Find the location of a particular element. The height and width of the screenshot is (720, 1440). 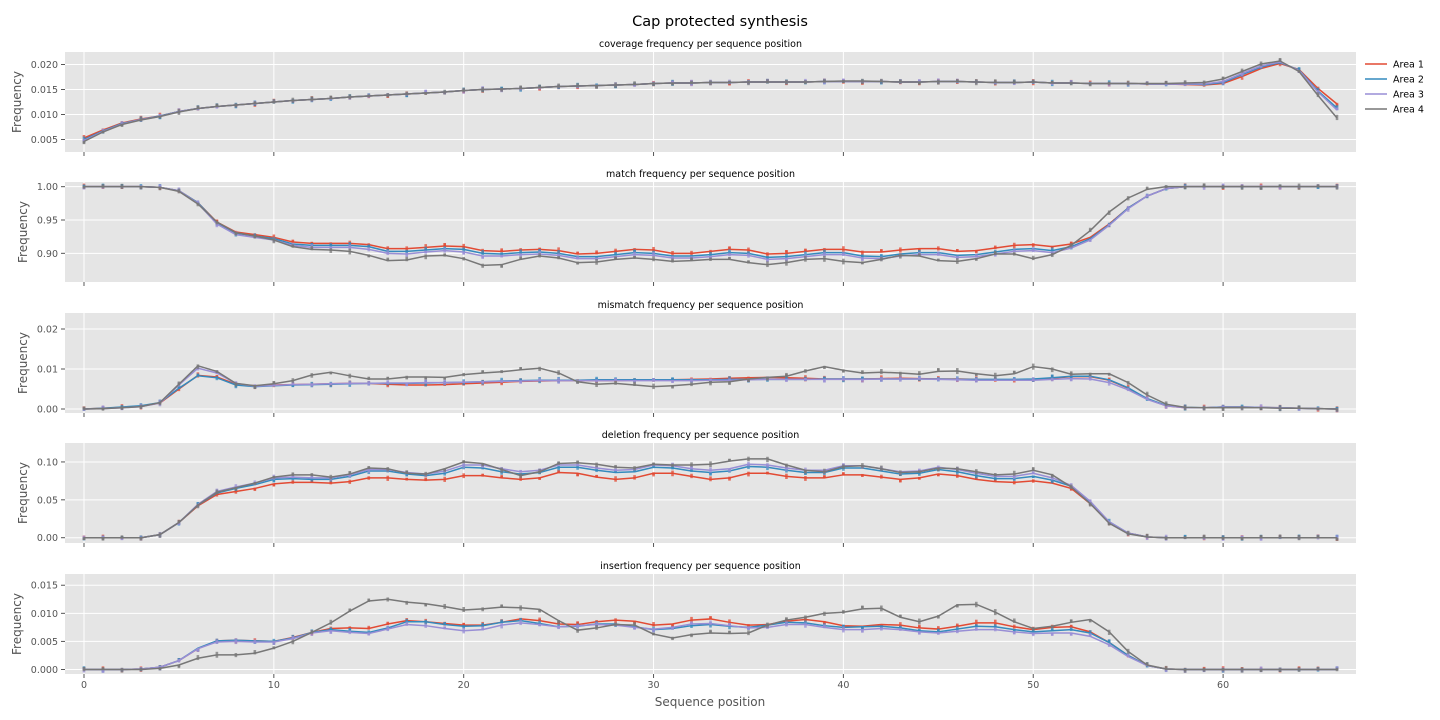

y-tick-label: 0.005 is located at coordinates (44, 642).